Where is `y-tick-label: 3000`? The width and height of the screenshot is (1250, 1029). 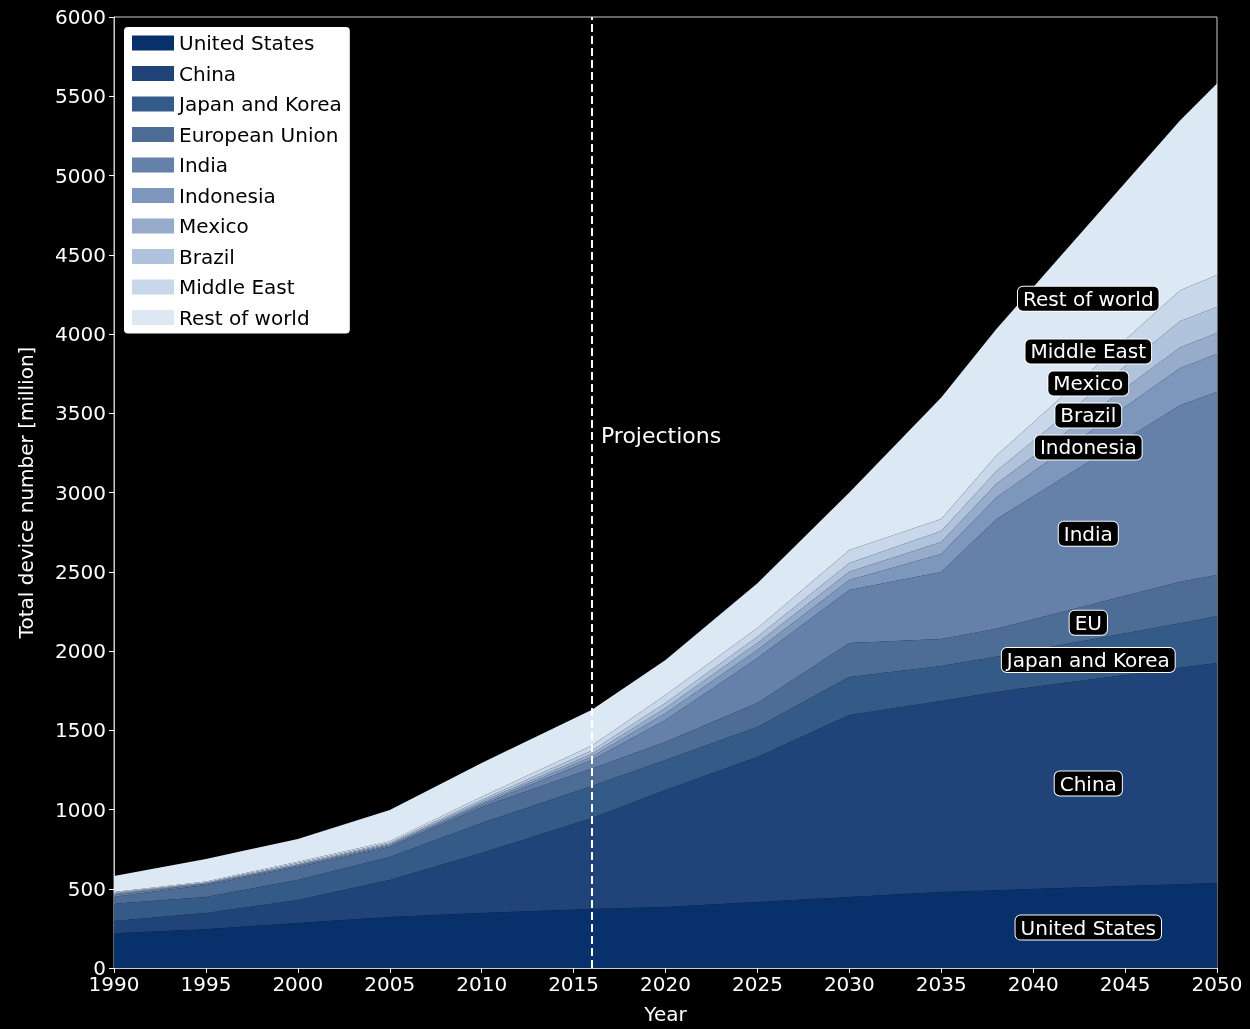
y-tick-label: 3000 is located at coordinates (80, 492).